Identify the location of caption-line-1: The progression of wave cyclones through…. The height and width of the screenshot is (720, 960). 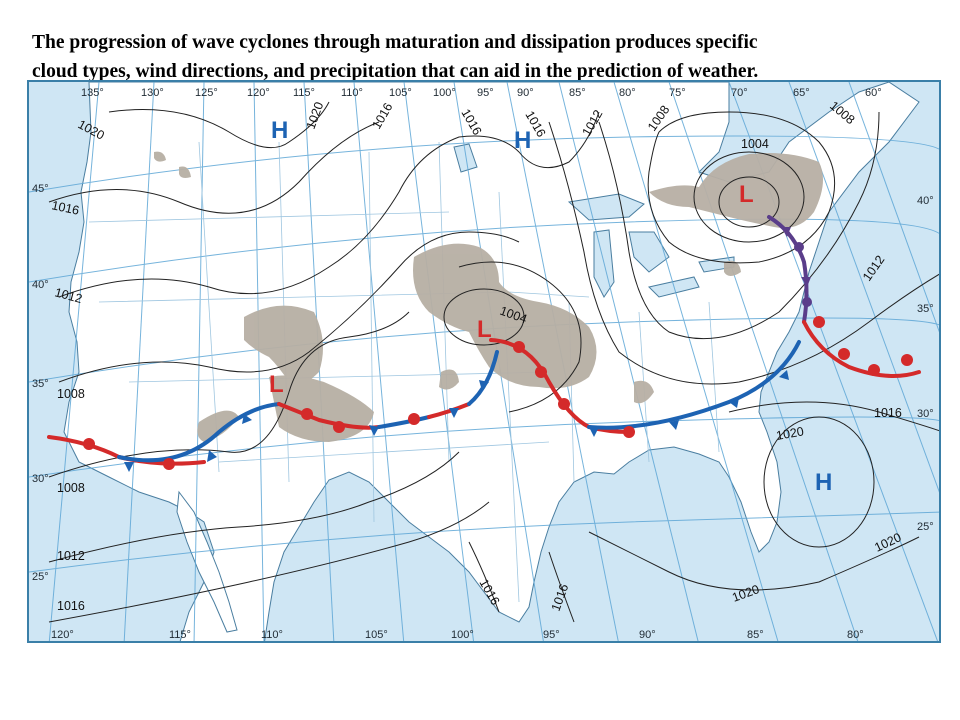
(395, 42).